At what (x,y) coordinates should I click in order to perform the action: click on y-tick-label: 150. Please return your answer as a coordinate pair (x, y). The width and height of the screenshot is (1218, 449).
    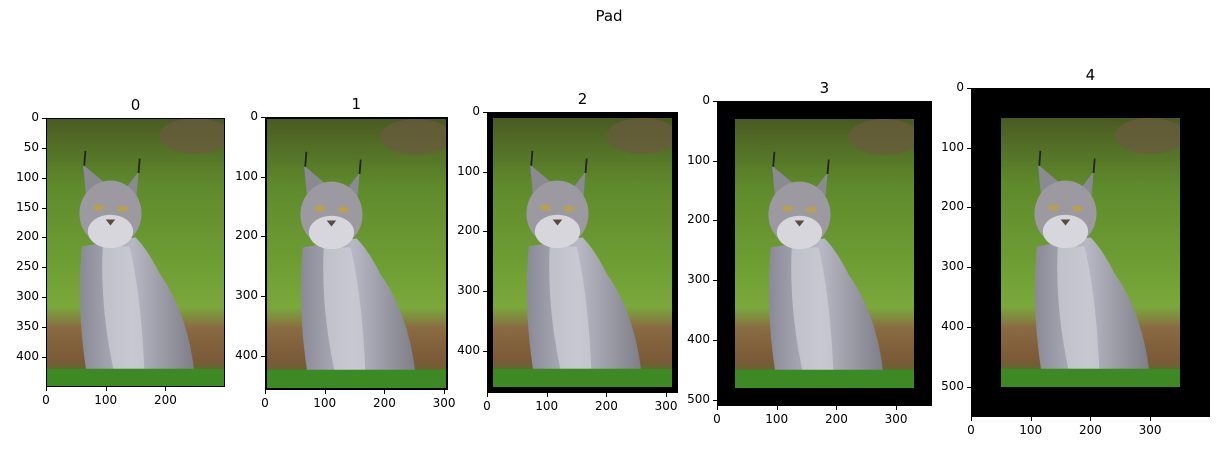
    Looking at the image, I should click on (27, 206).